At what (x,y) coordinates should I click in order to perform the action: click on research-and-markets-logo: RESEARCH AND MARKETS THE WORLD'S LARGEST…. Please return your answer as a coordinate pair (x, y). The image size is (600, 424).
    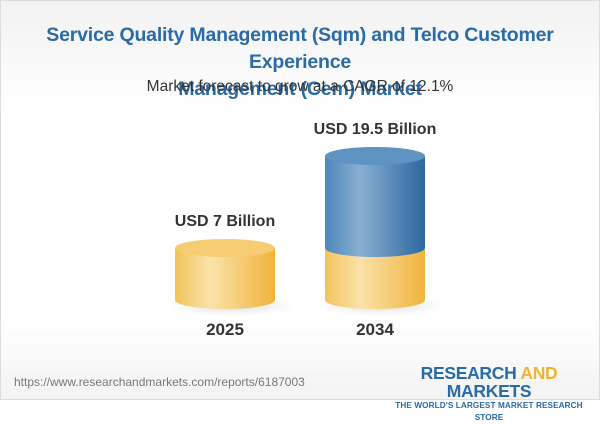
    Looking at the image, I should click on (489, 394).